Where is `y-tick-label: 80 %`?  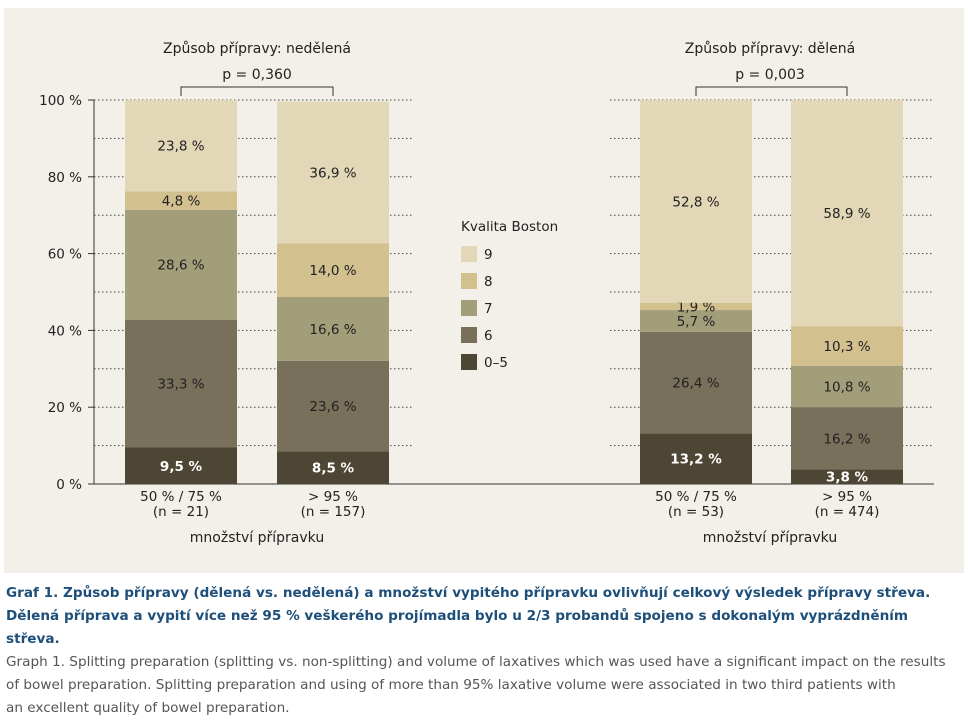 y-tick-label: 80 % is located at coordinates (65, 178).